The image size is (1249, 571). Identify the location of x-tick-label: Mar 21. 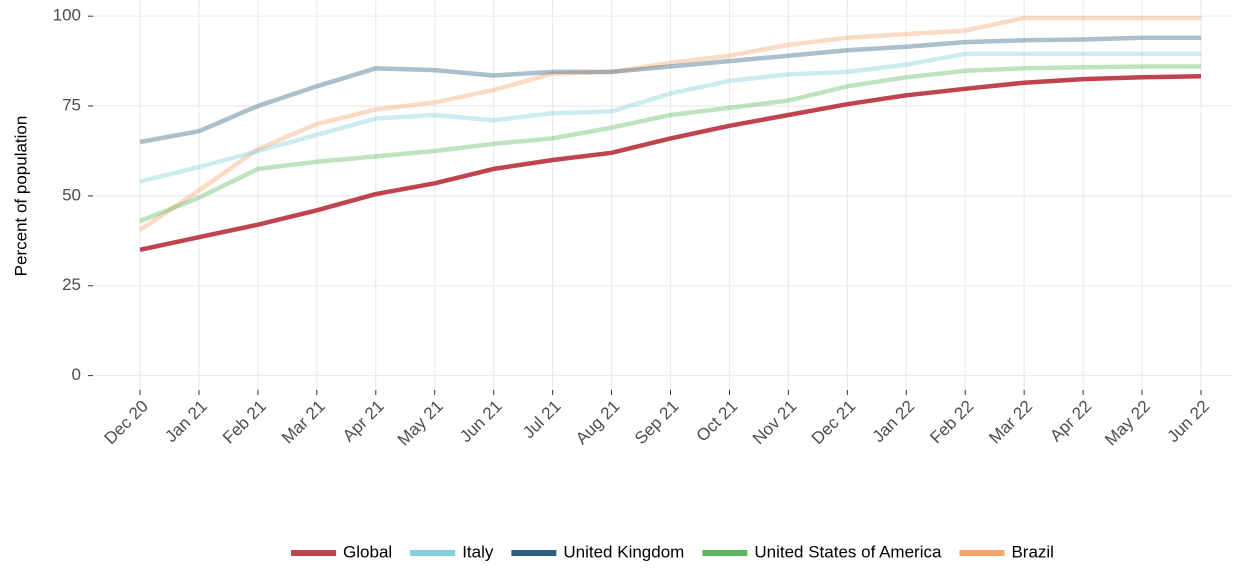
(303, 422).